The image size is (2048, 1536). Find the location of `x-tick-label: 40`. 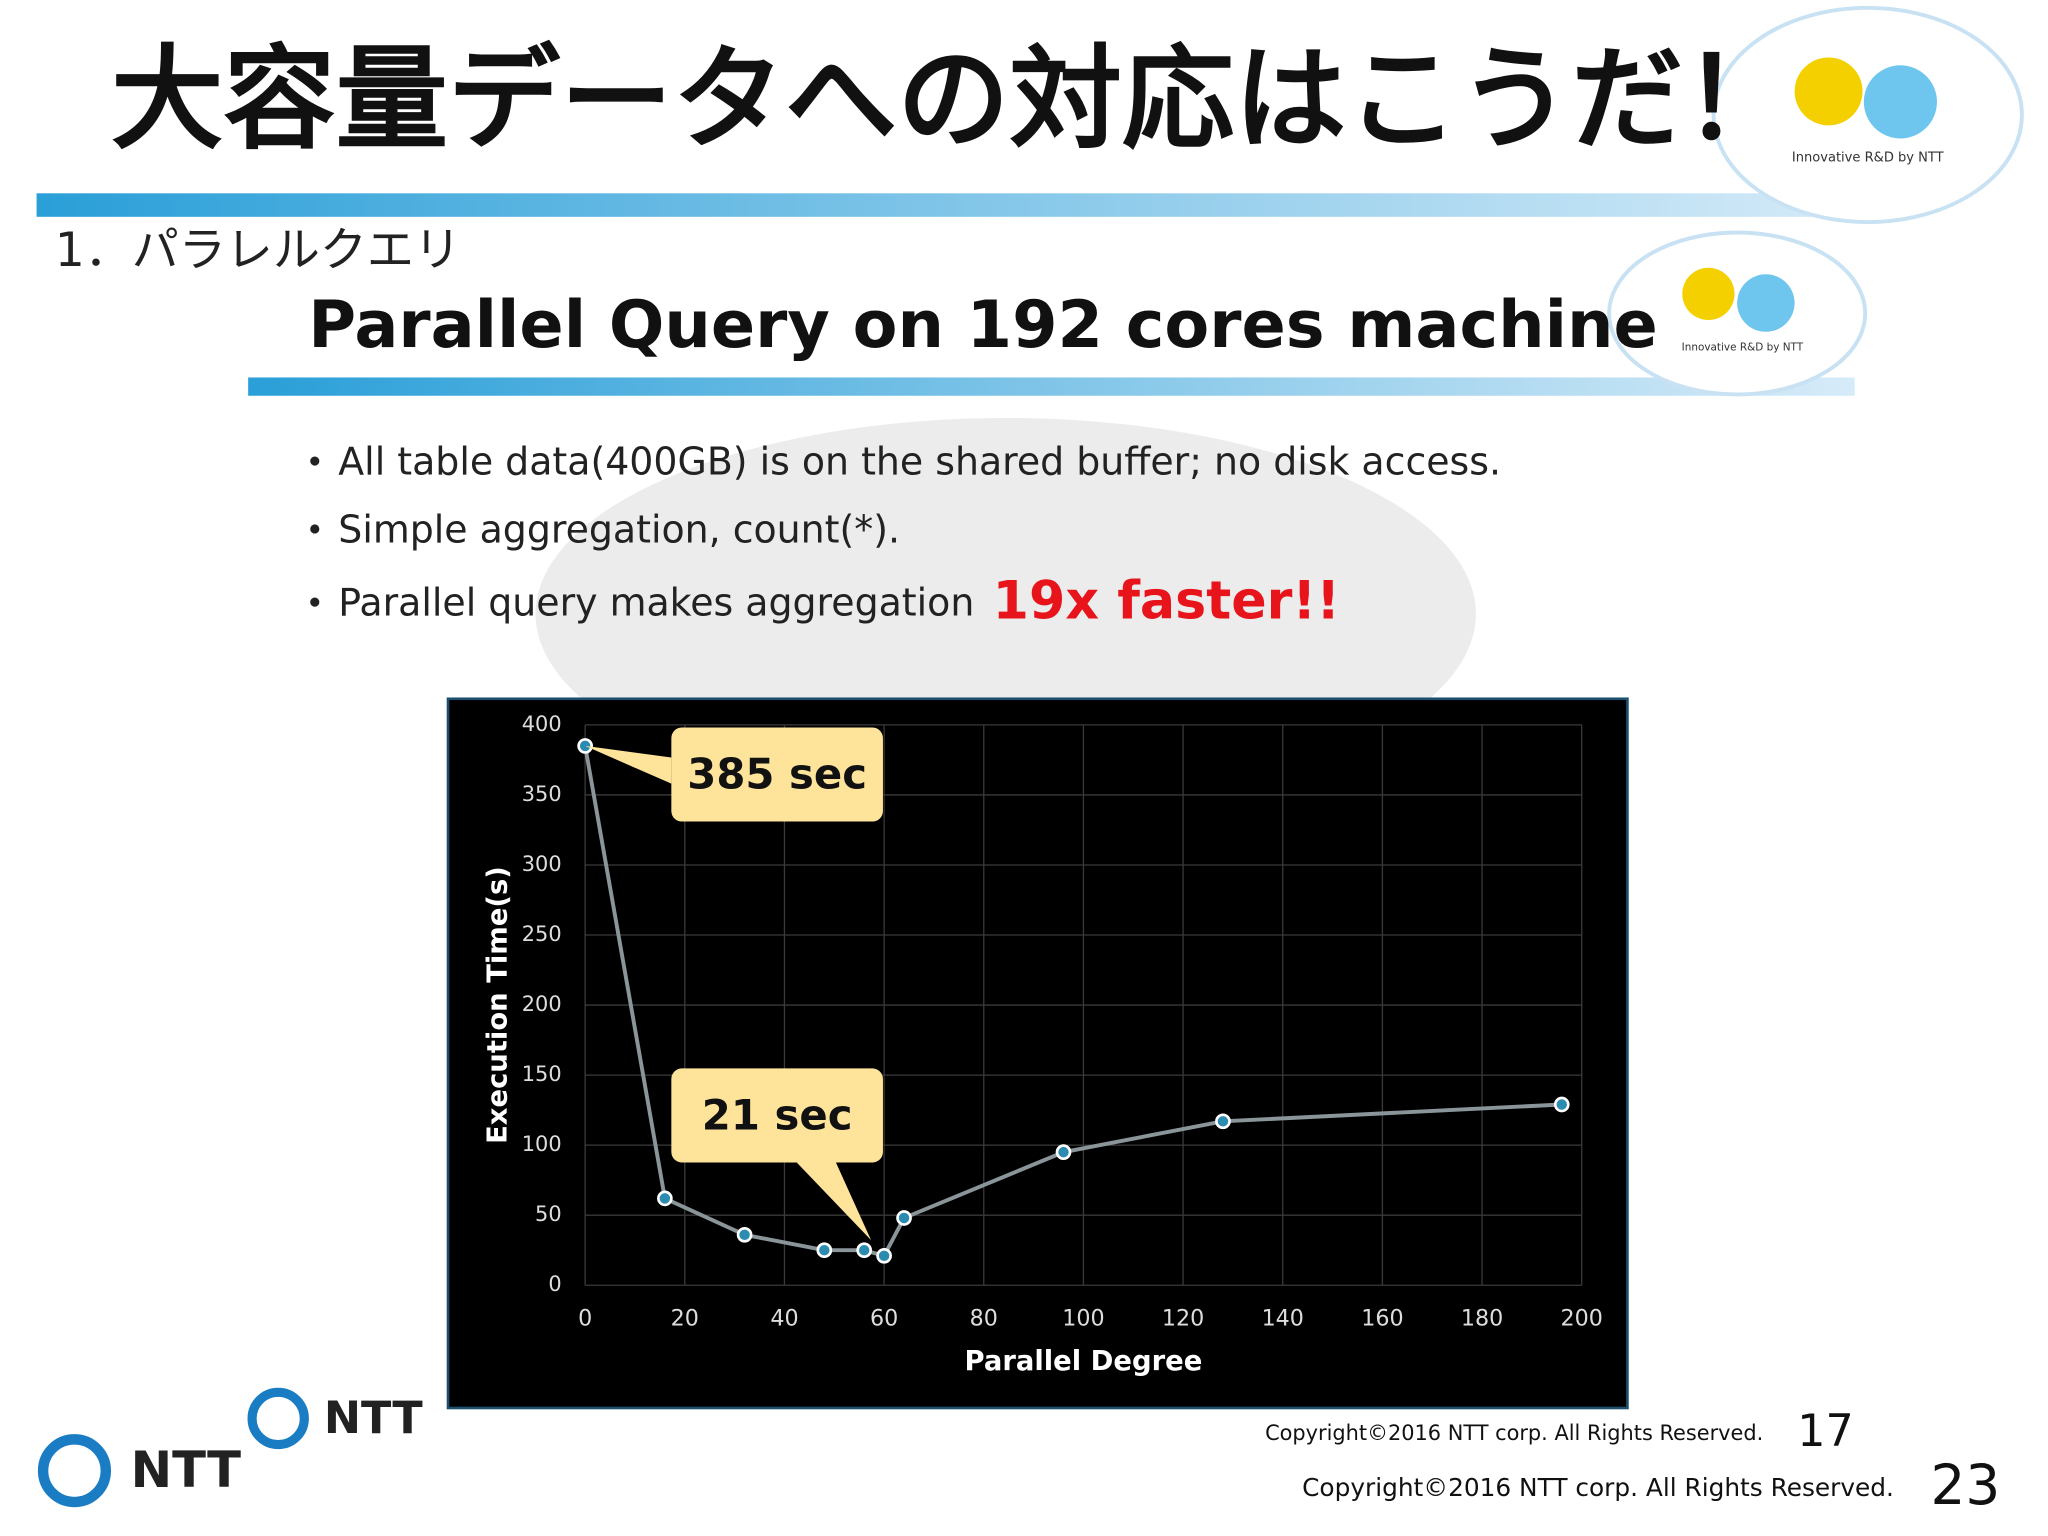

x-tick-label: 40 is located at coordinates (784, 1319).